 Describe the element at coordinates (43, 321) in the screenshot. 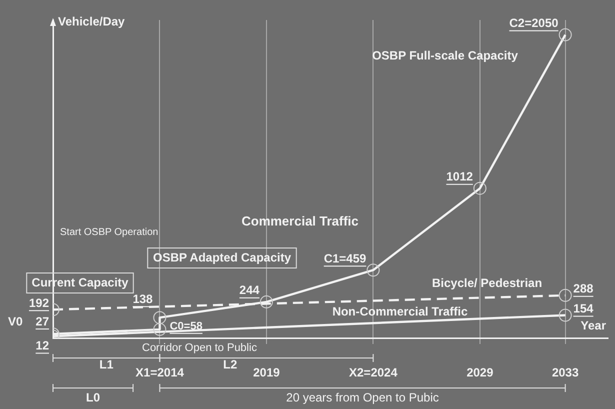

I see `data-label: 27` at that location.